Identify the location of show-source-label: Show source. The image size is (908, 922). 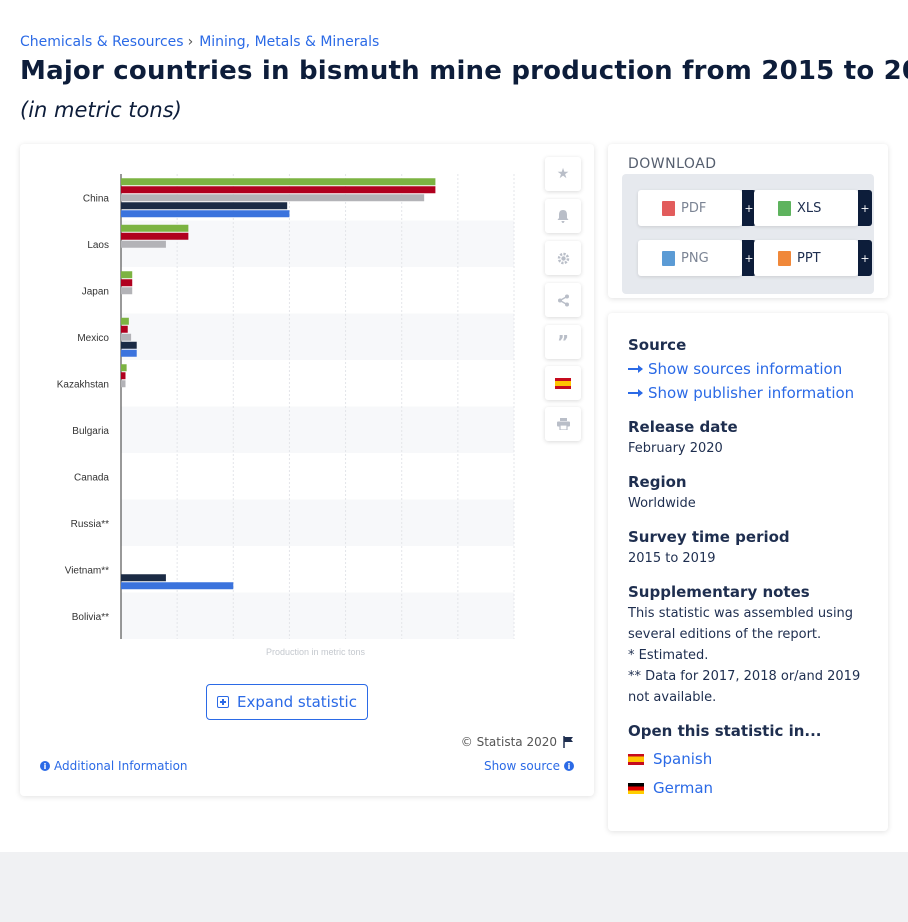
(521, 766).